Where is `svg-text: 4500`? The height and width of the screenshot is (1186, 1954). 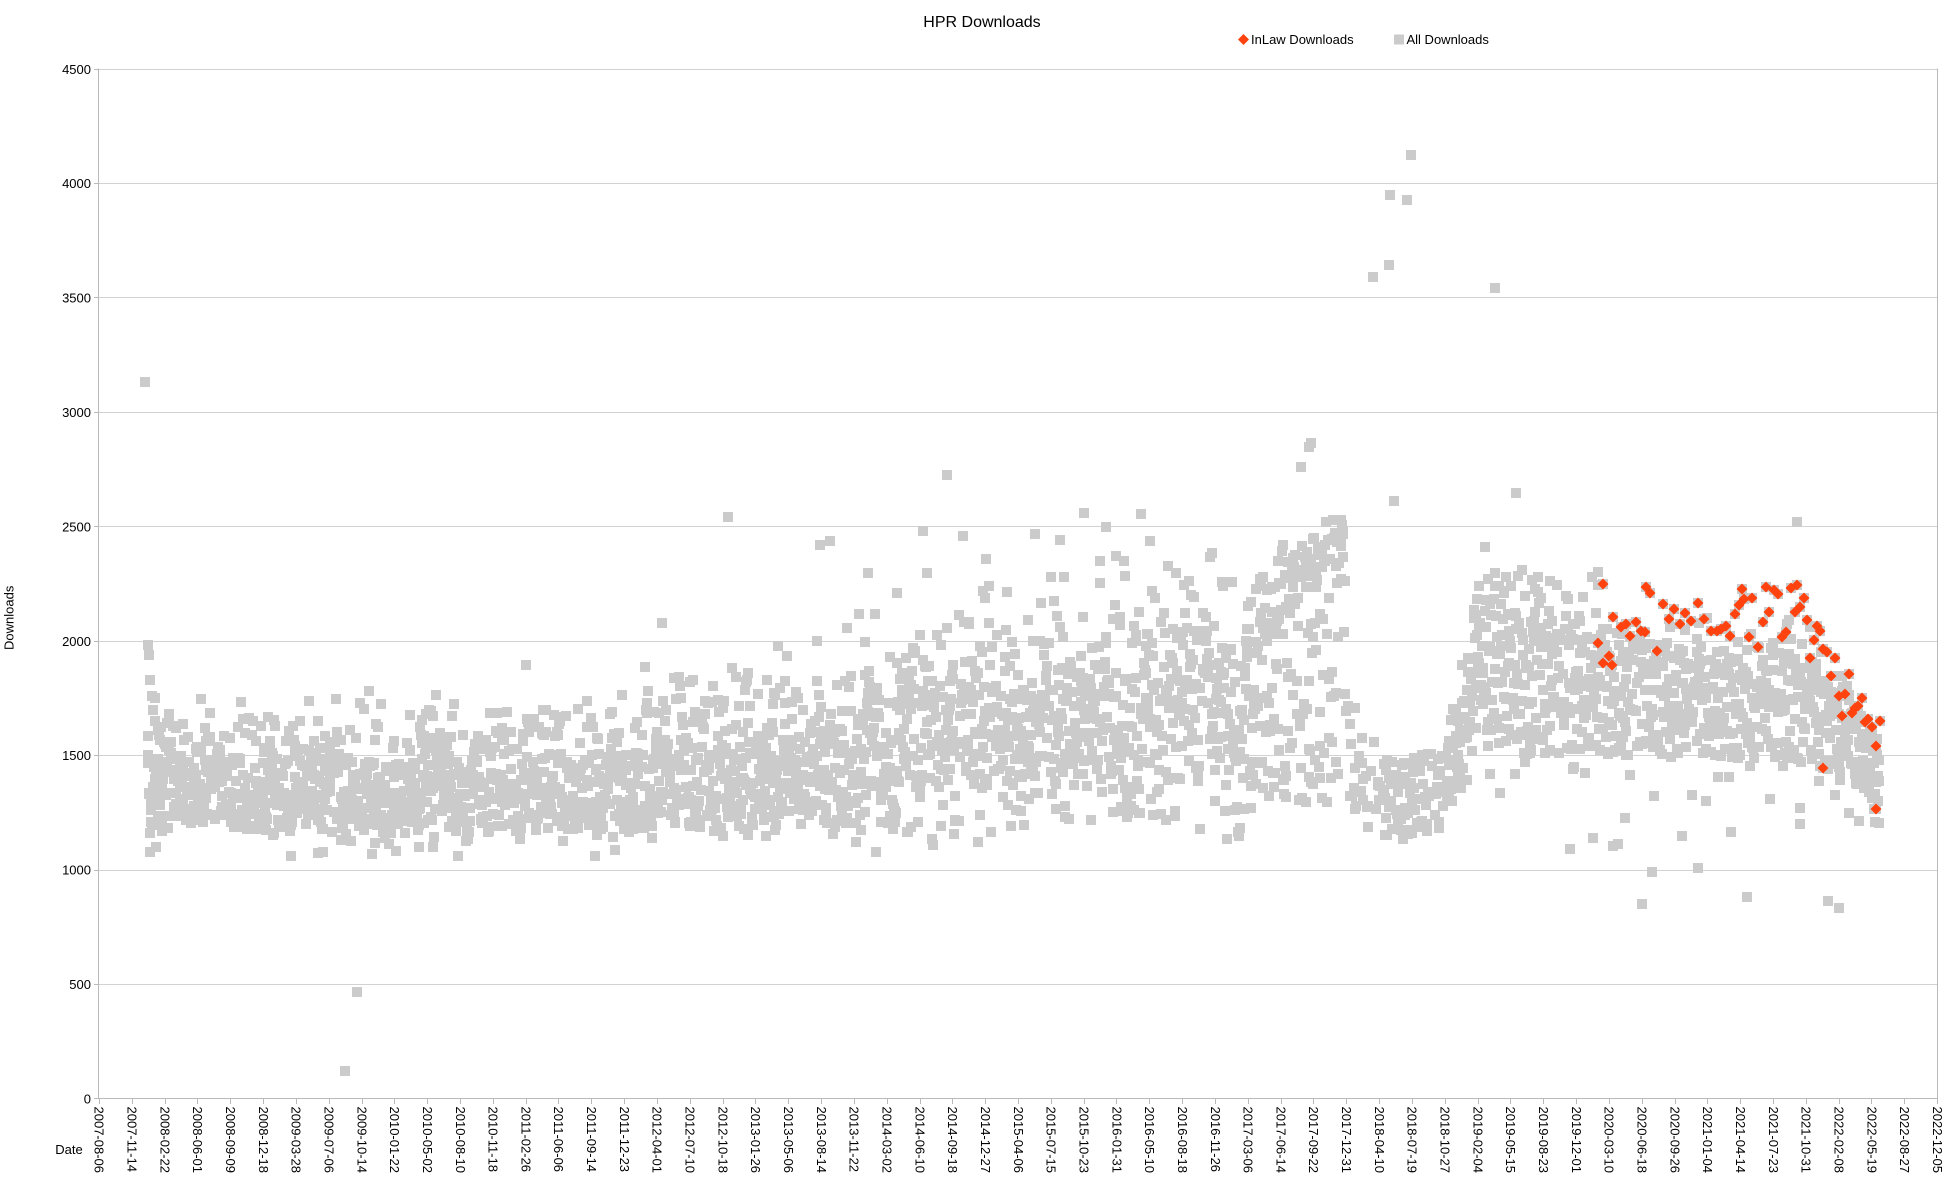
svg-text: 4500 is located at coordinates (76, 69).